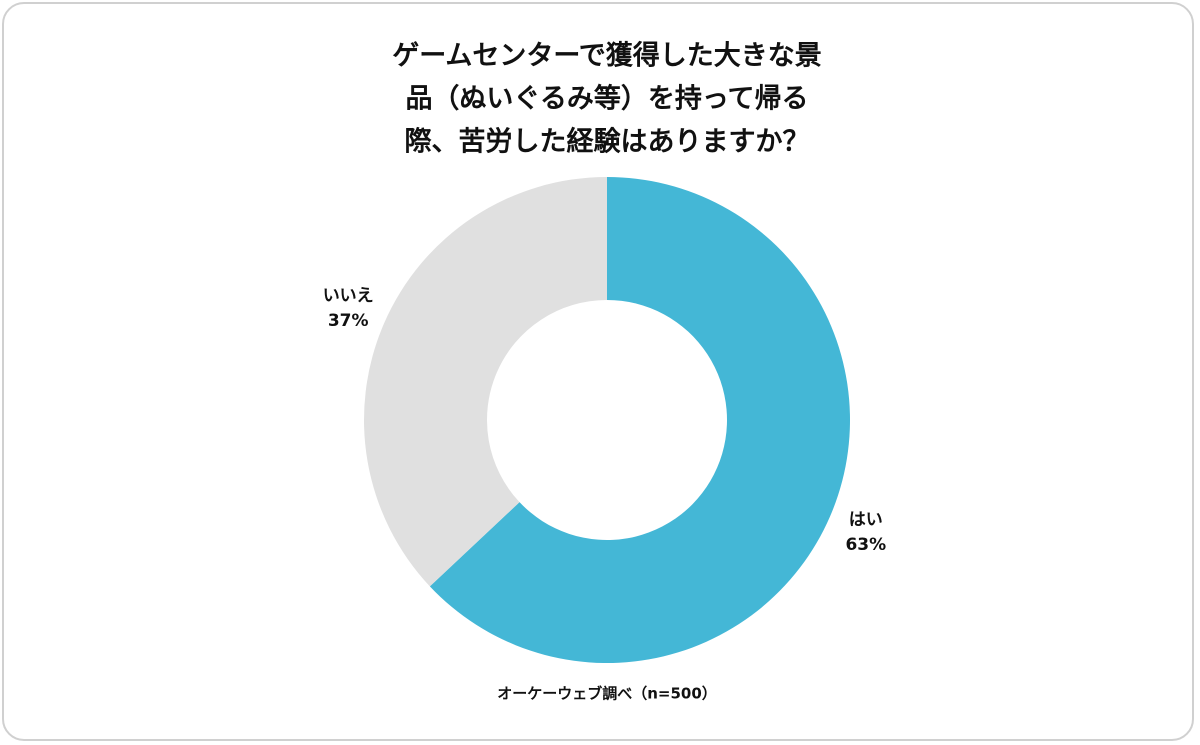  What do you see at coordinates (348, 321) in the screenshot?
I see `value-label: 37%` at bounding box center [348, 321].